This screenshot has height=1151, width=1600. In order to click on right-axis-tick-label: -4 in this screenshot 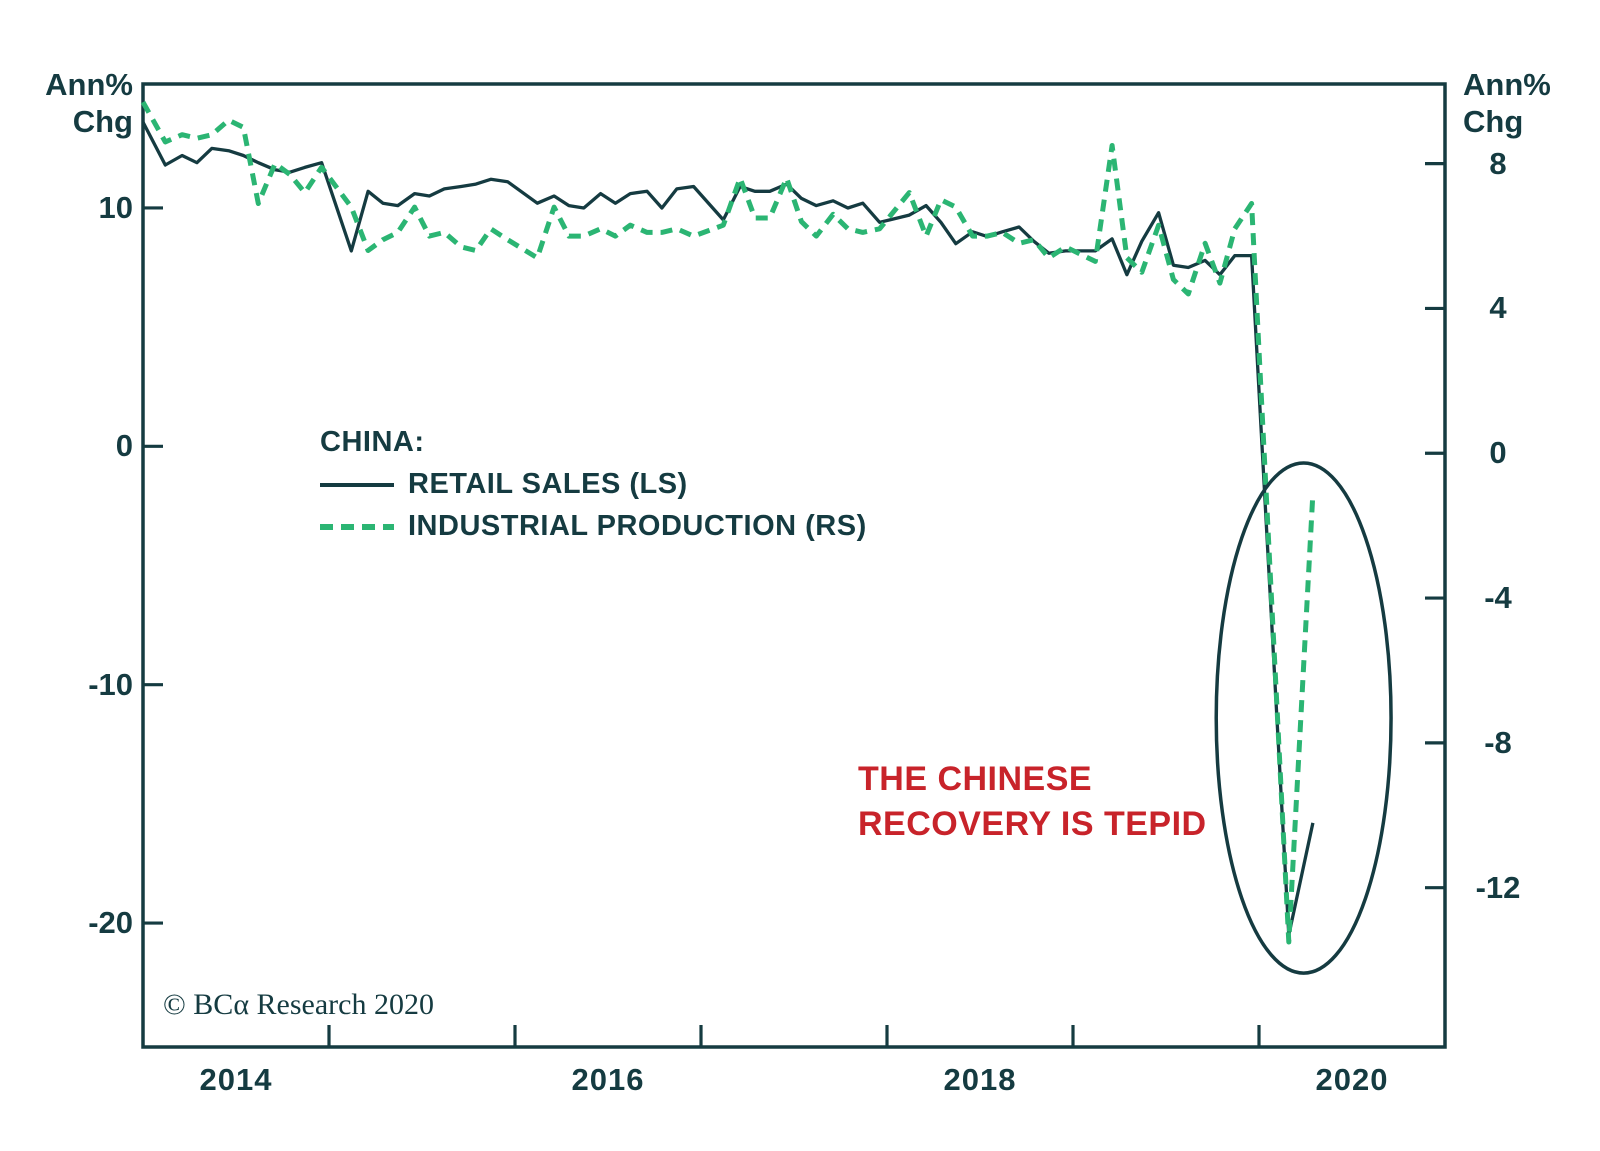, I will do `click(1498, 598)`.